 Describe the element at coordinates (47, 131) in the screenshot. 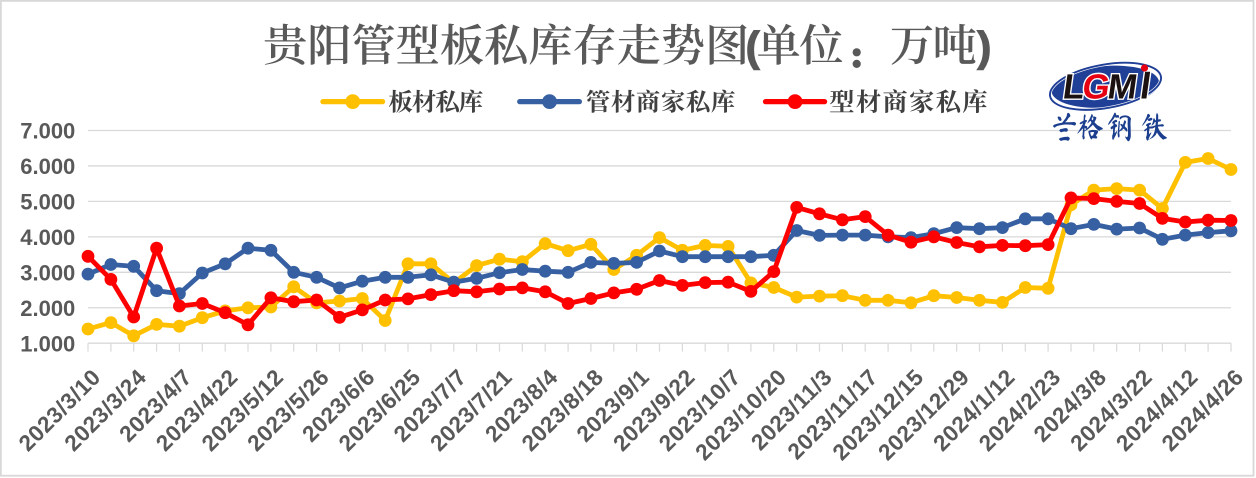

I see `svg-text: 7.000` at that location.